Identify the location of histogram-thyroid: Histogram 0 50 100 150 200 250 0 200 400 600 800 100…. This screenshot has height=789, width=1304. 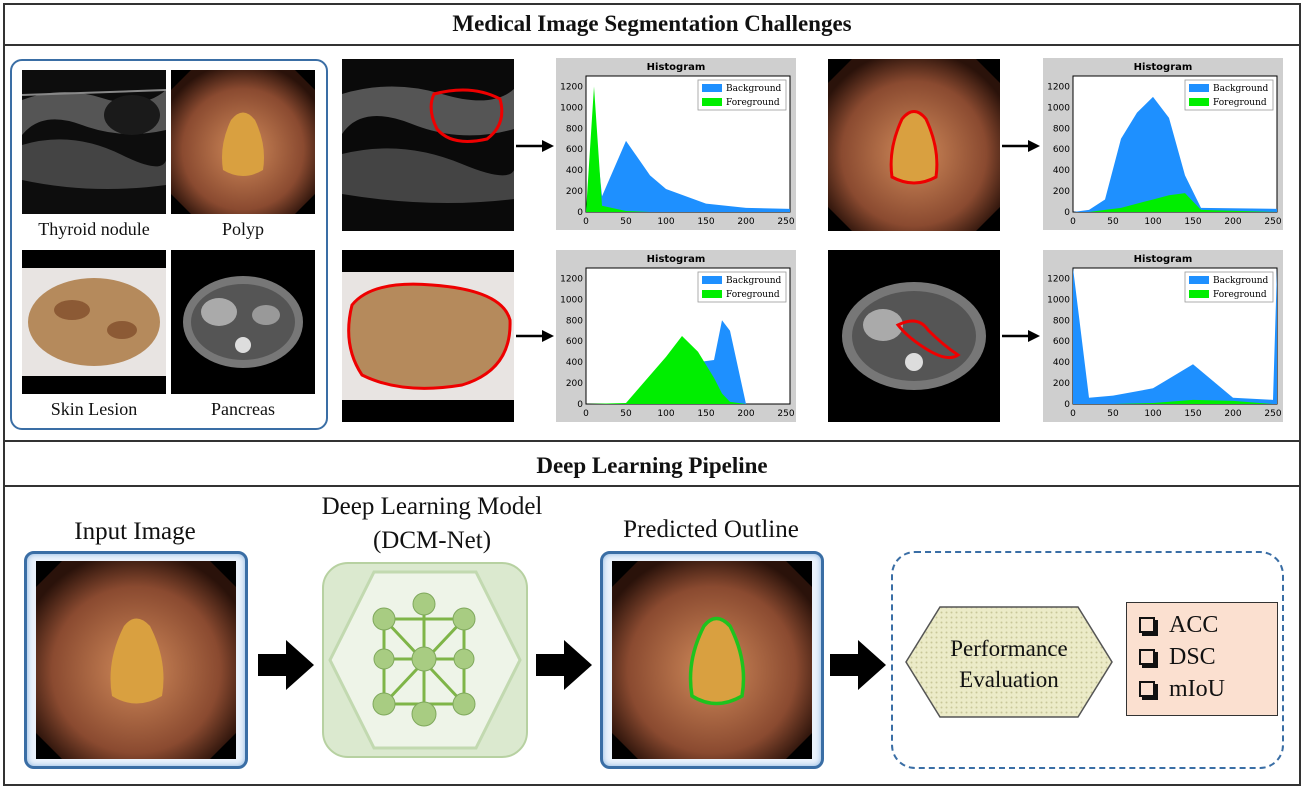
(676, 144).